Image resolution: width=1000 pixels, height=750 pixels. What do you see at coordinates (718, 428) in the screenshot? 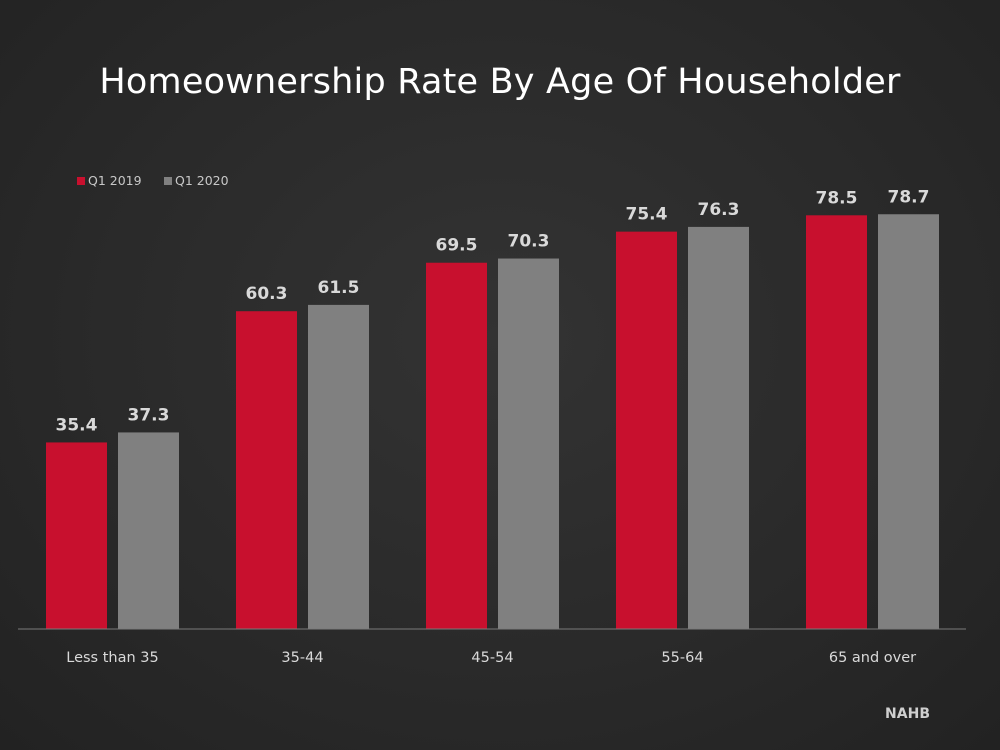
I see `bar-55-64-q1-2020` at bounding box center [718, 428].